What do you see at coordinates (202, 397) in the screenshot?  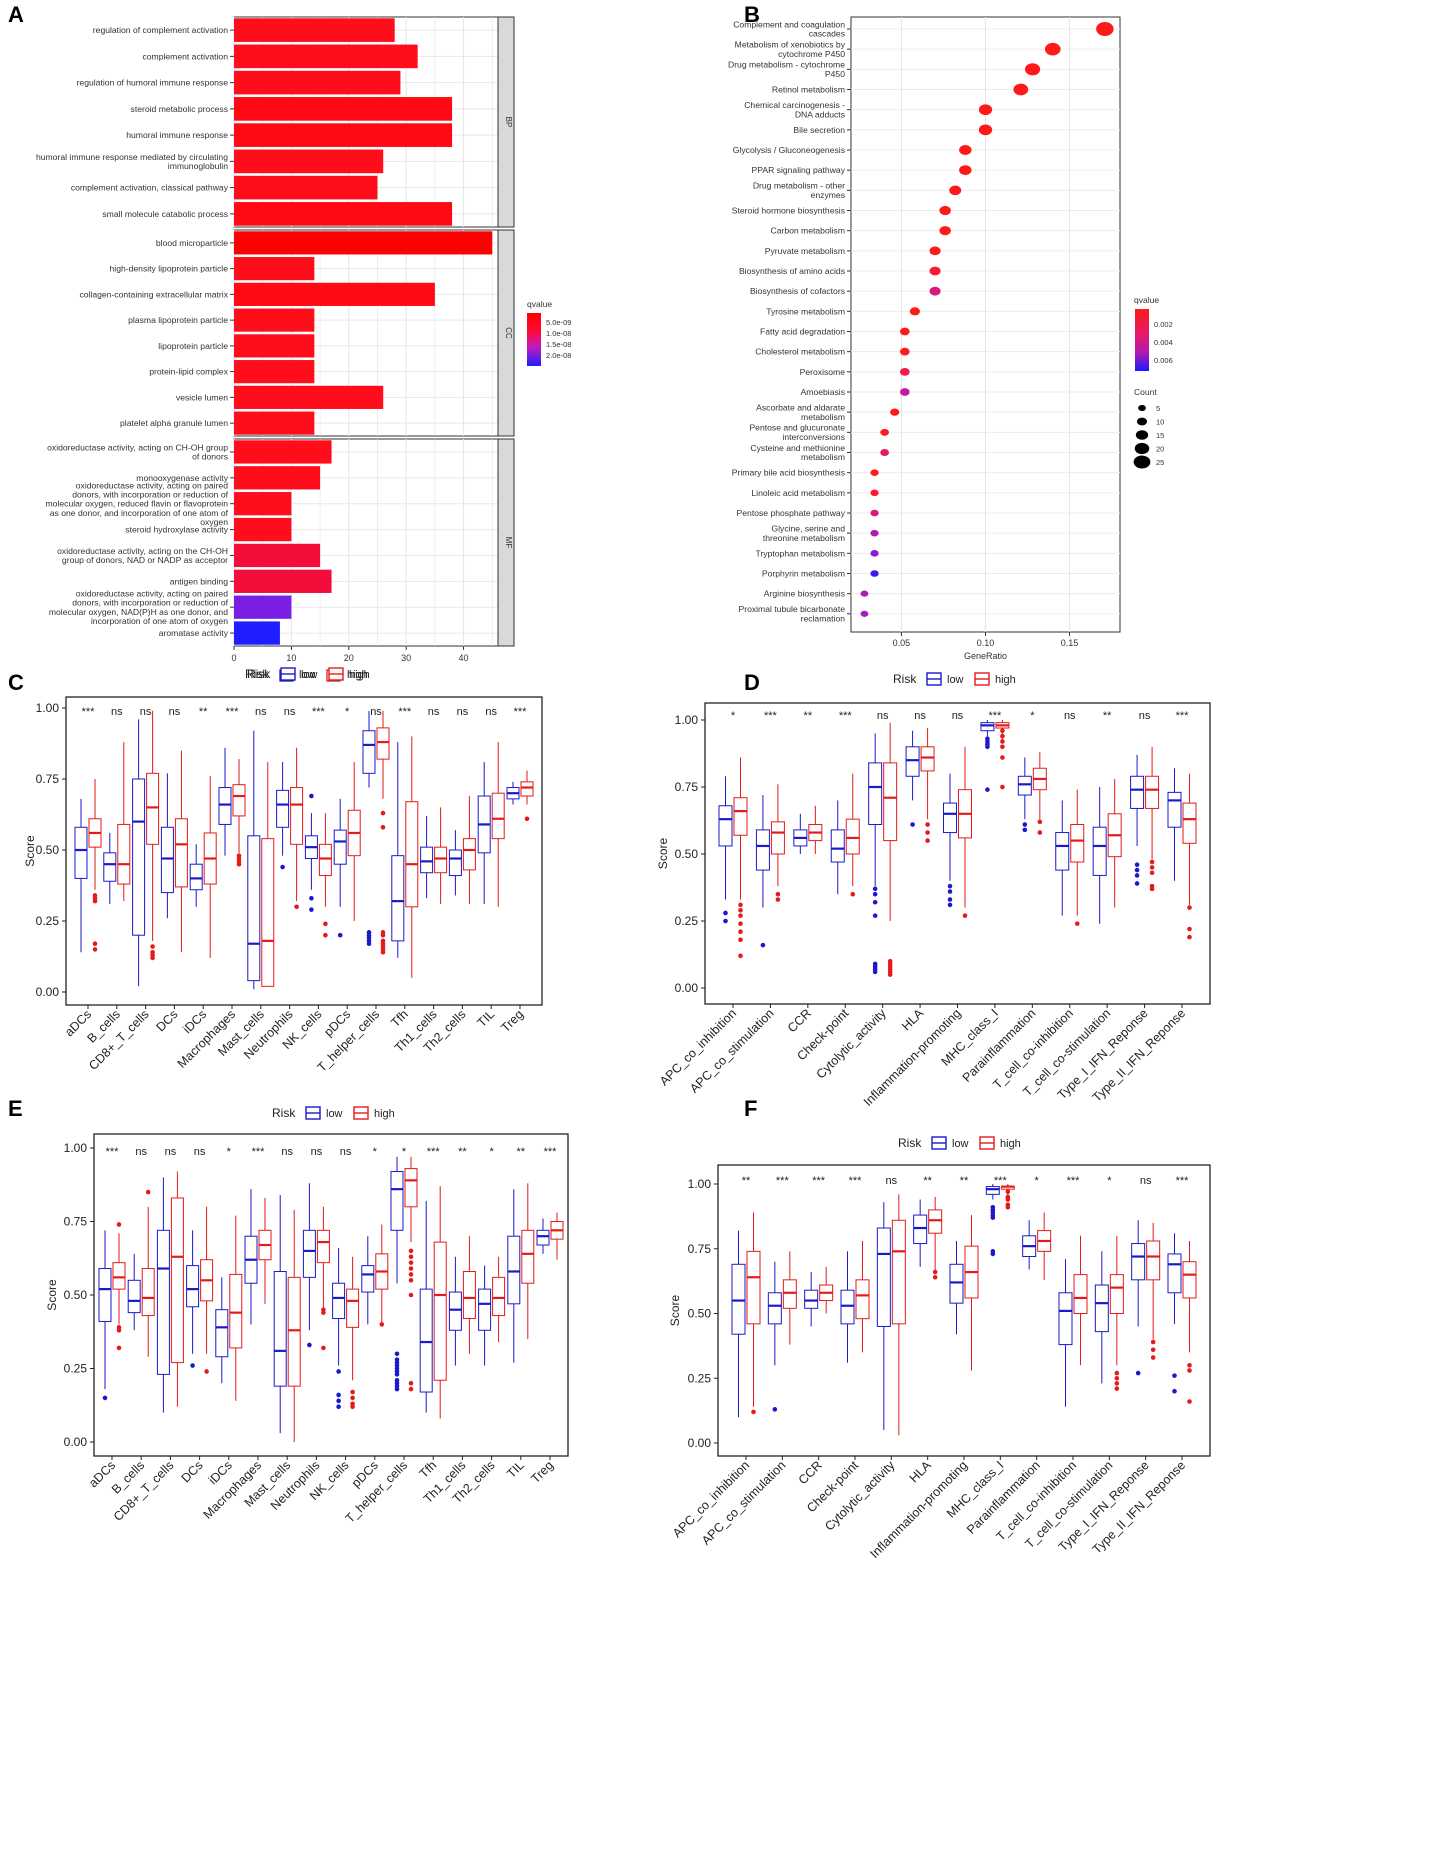 I see `y-tick-label: vesicle lumen` at bounding box center [202, 397].